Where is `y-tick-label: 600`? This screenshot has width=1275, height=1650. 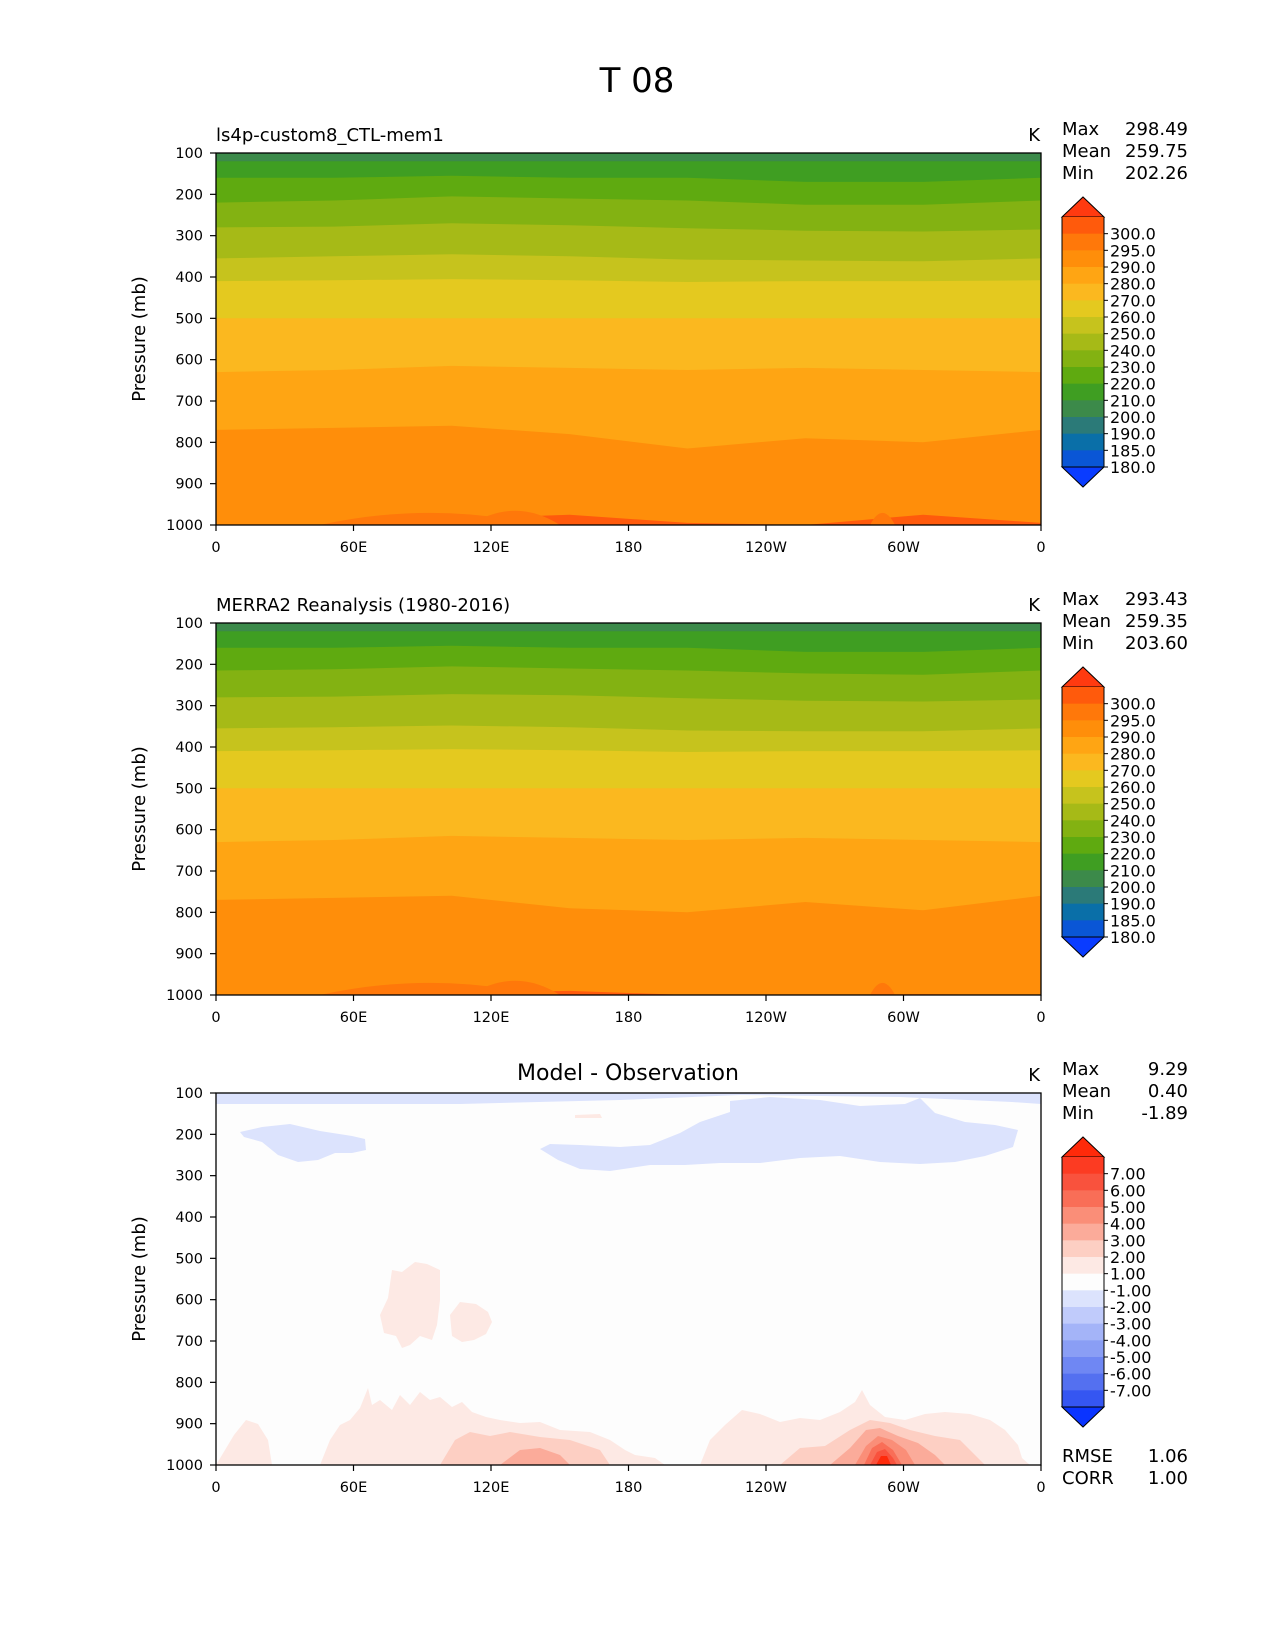 y-tick-label: 600 is located at coordinates (189, 1301).